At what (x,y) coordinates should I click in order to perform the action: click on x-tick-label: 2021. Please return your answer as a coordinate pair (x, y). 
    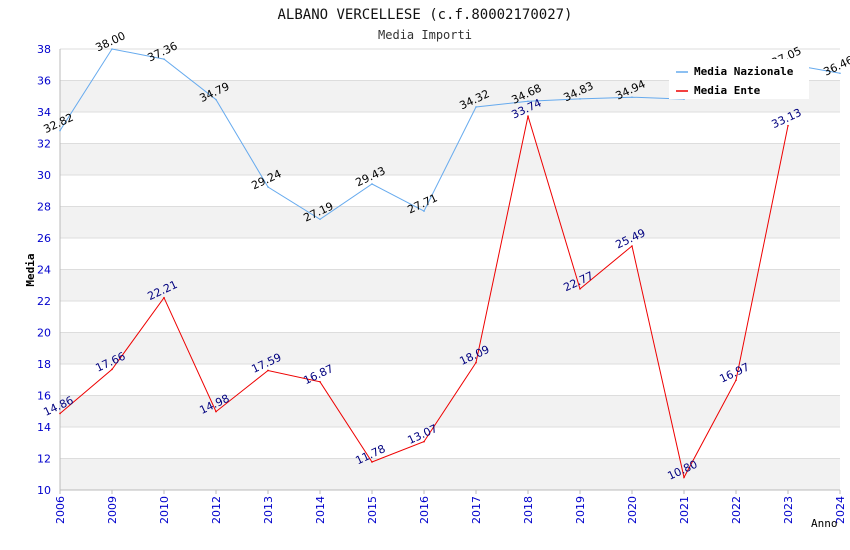
    Looking at the image, I should click on (684, 510).